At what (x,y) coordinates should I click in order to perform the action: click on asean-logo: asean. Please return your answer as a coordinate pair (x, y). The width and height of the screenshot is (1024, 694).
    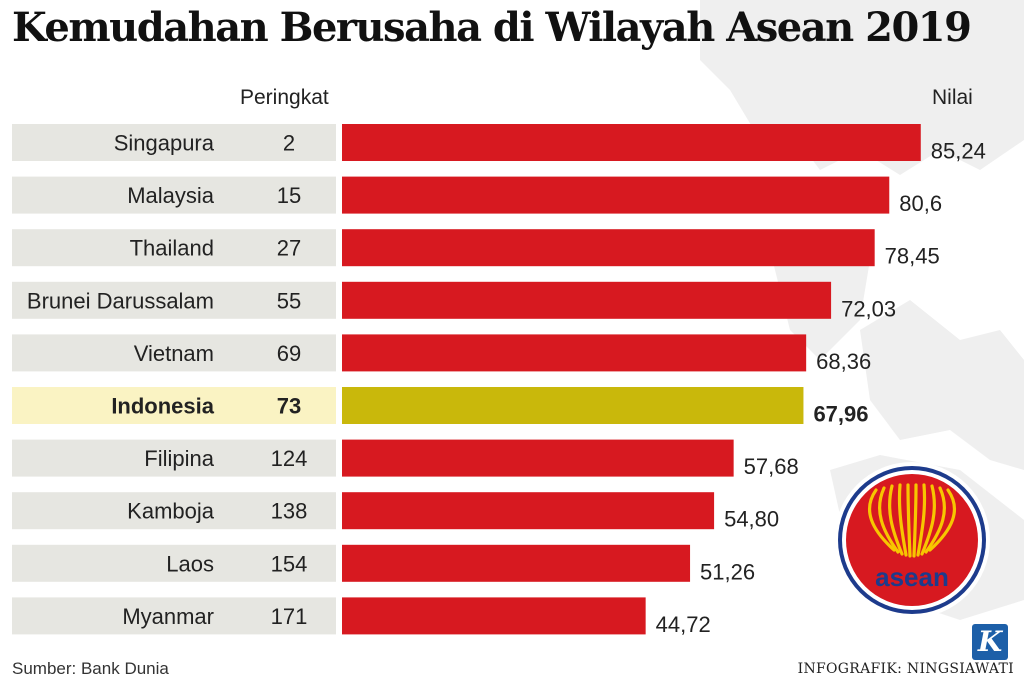
    Looking at the image, I should click on (912, 540).